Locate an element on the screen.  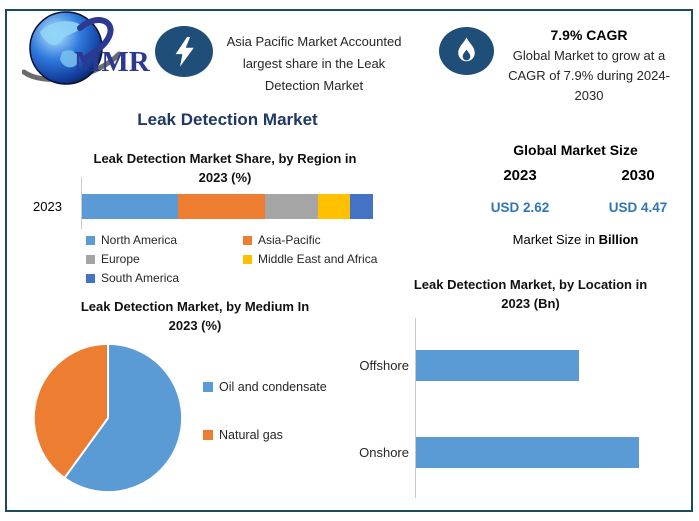
medium-chart-title-line: 2023 (%) is located at coordinates (195, 325).